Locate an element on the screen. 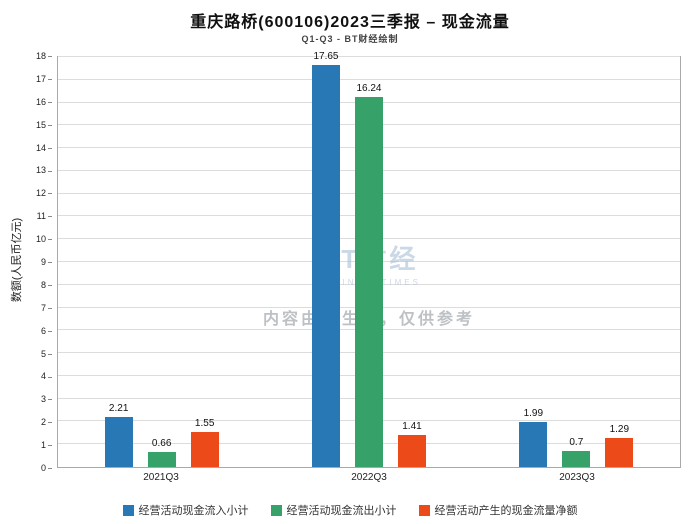  chart-subtitle: Q1-Q3 - BT财经绘制 is located at coordinates (350, 39).